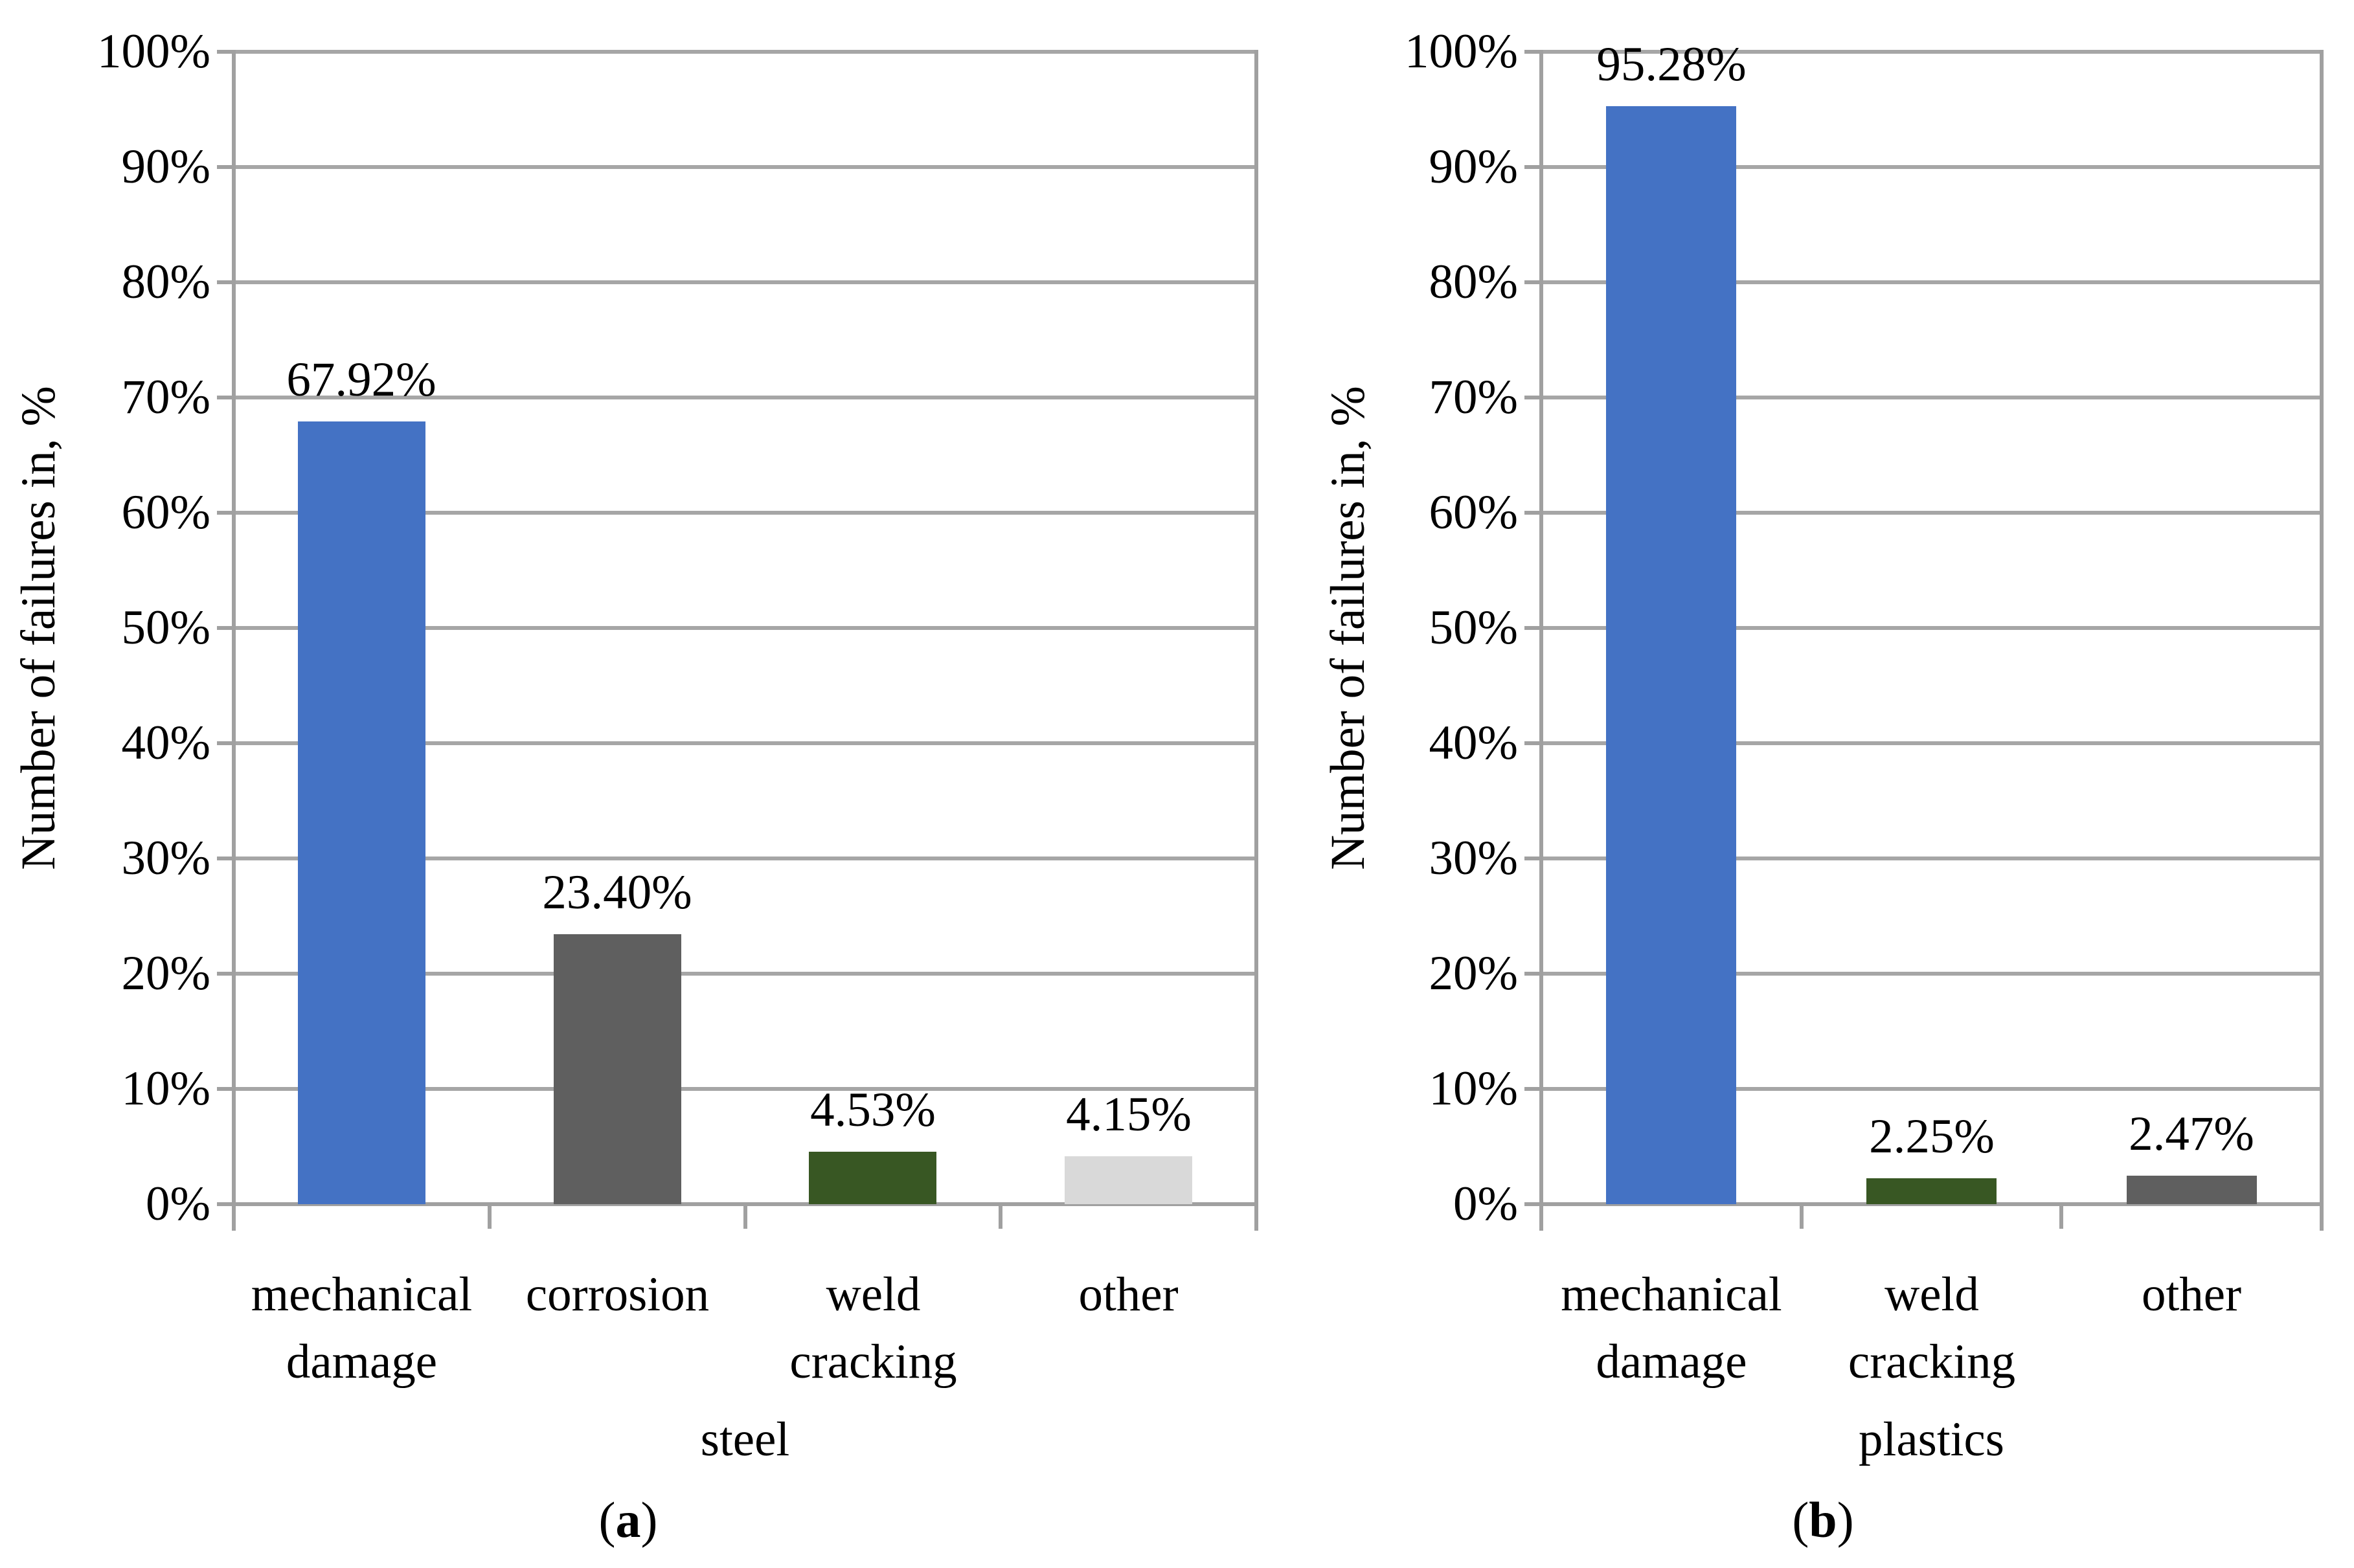 The height and width of the screenshot is (1568, 2354). I want to click on data-label-other: 2.47%, so click(2191, 1134).